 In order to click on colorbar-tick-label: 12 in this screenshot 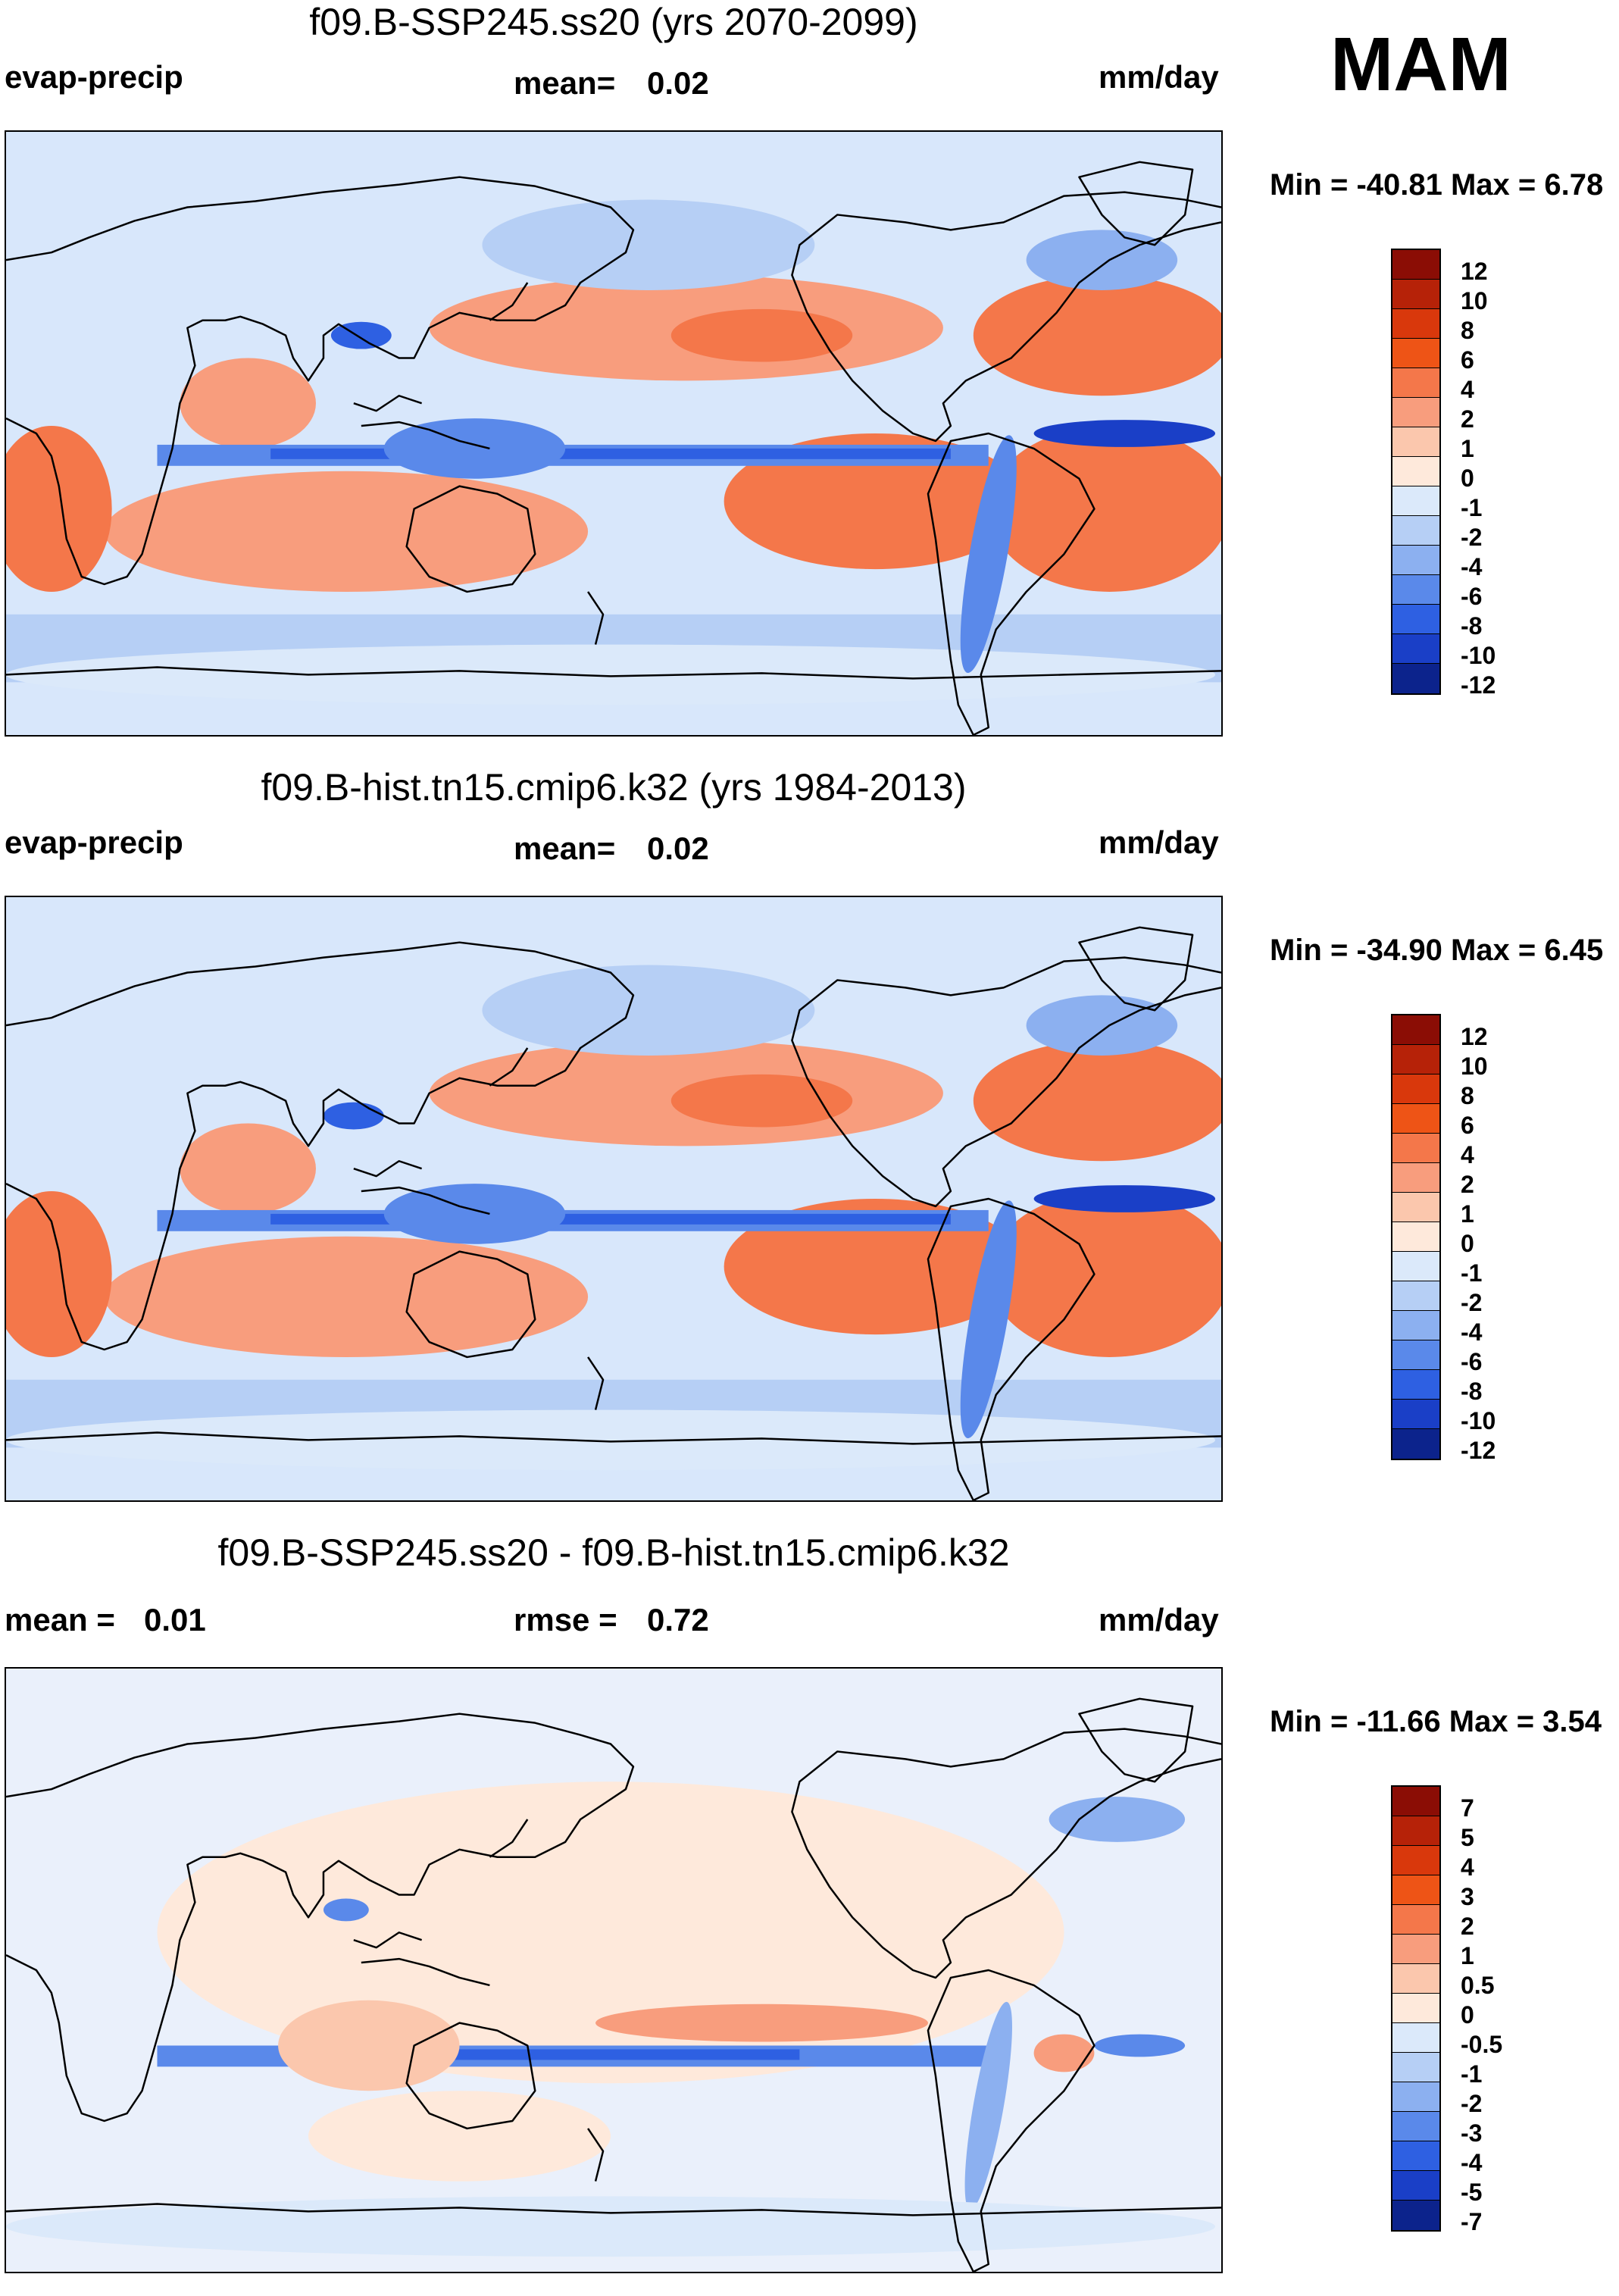, I will do `click(1474, 272)`.